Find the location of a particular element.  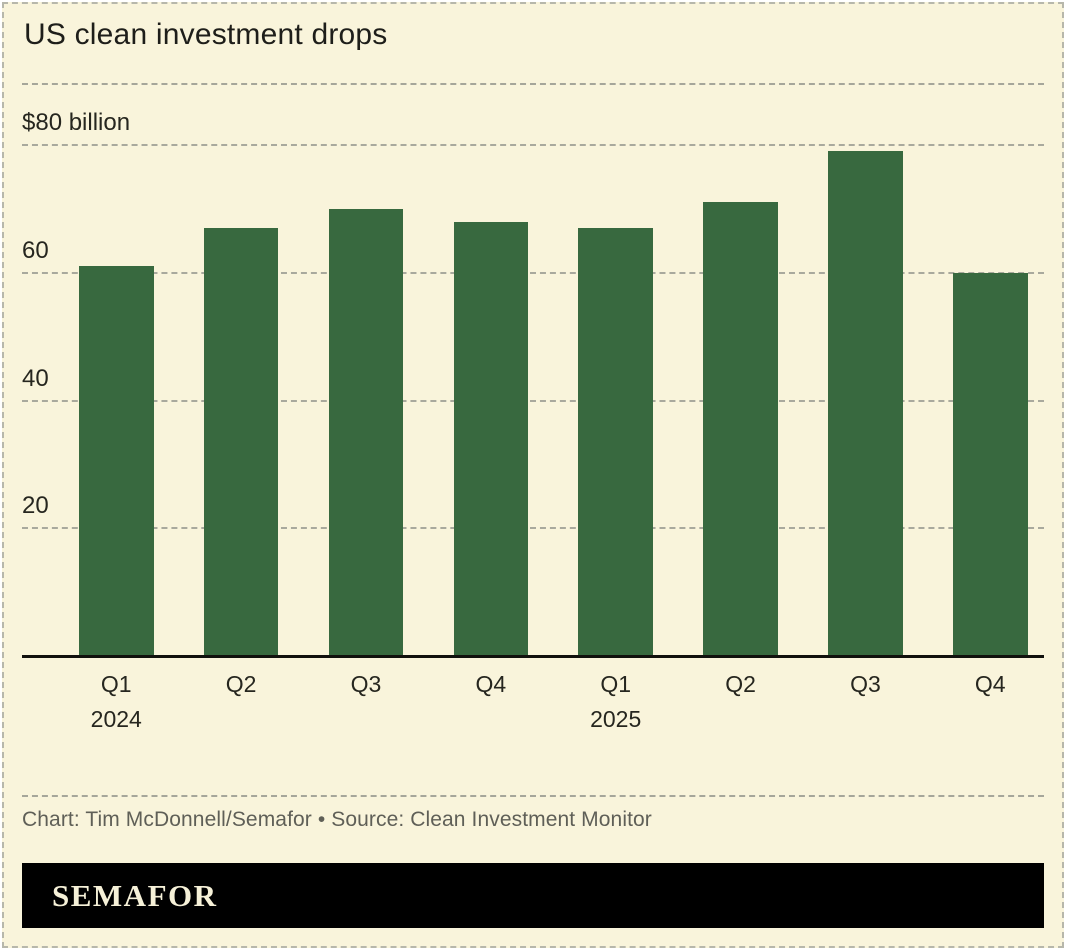

x-tick-label-q3-2024: Q3 is located at coordinates (366, 684).